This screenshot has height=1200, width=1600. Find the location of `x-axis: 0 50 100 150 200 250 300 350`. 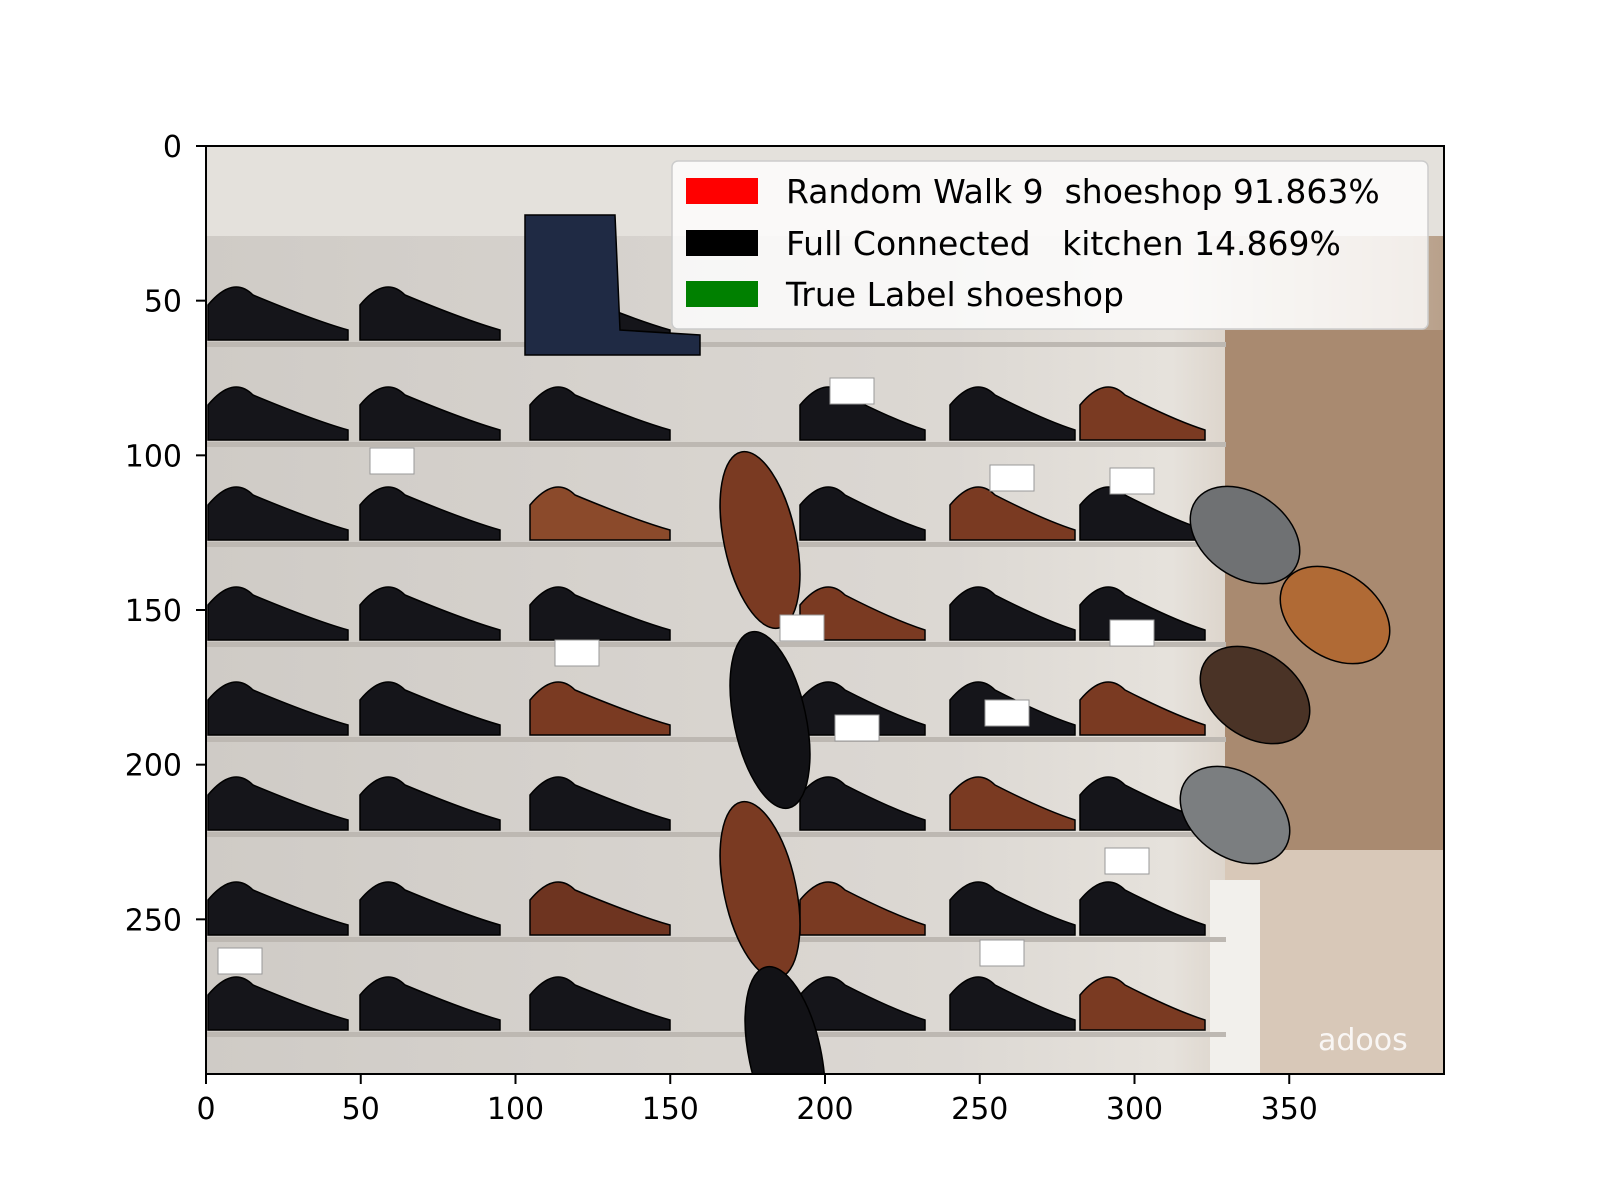

x-axis: 0 50 100 150 200 250 300 350 is located at coordinates (757, 1100).